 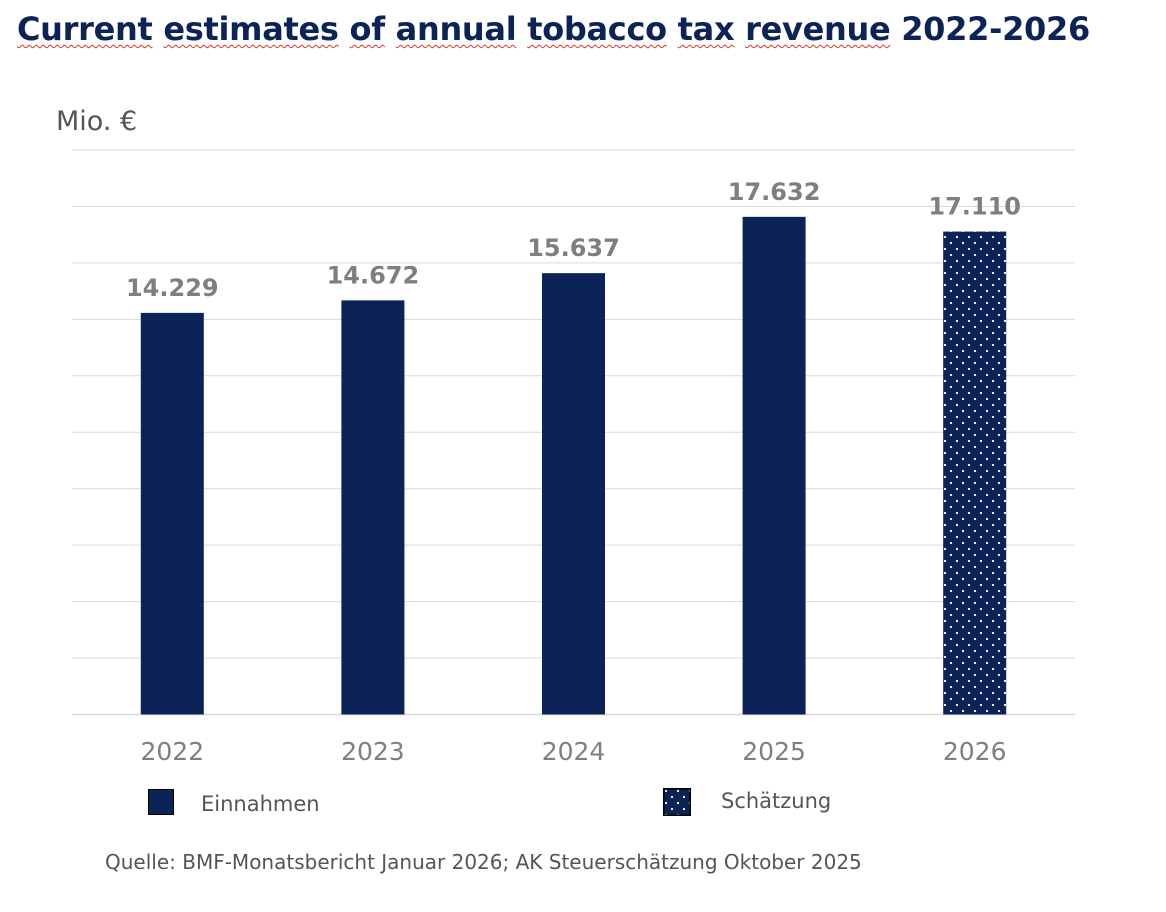 I want to click on x-tick-labels: 2022 2023 2024 2025 2026, so click(x=573, y=751).